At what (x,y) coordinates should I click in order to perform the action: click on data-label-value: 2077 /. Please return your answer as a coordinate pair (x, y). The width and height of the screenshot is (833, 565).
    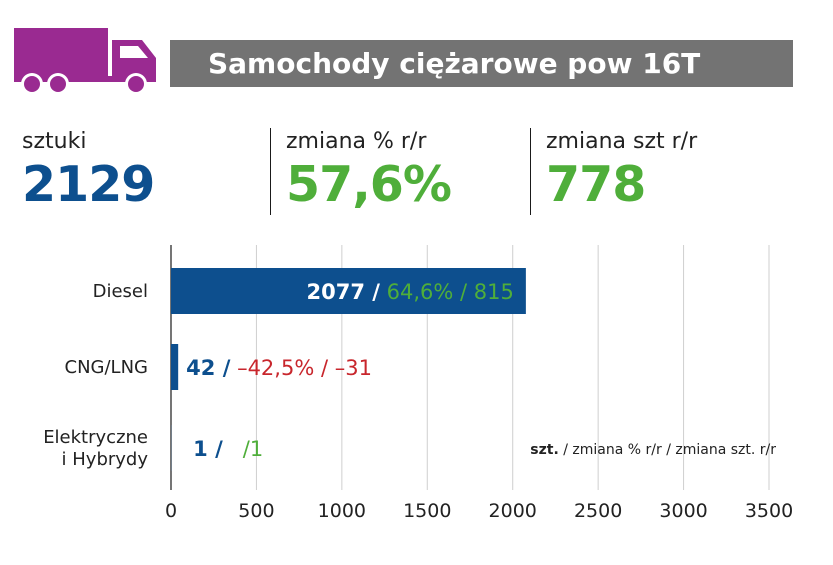
    Looking at the image, I should click on (344, 292).